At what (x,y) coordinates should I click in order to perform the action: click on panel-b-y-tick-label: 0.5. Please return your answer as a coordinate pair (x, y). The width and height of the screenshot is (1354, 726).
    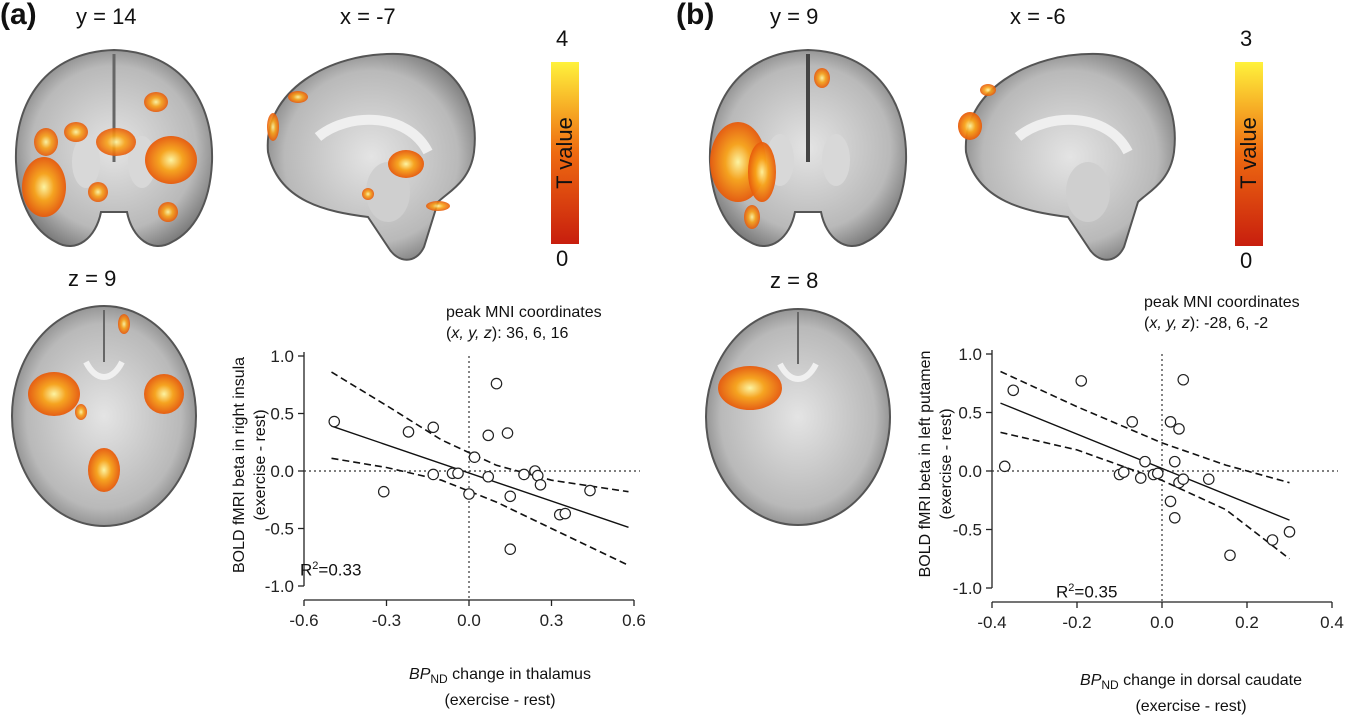
    Looking at the image, I should click on (970, 413).